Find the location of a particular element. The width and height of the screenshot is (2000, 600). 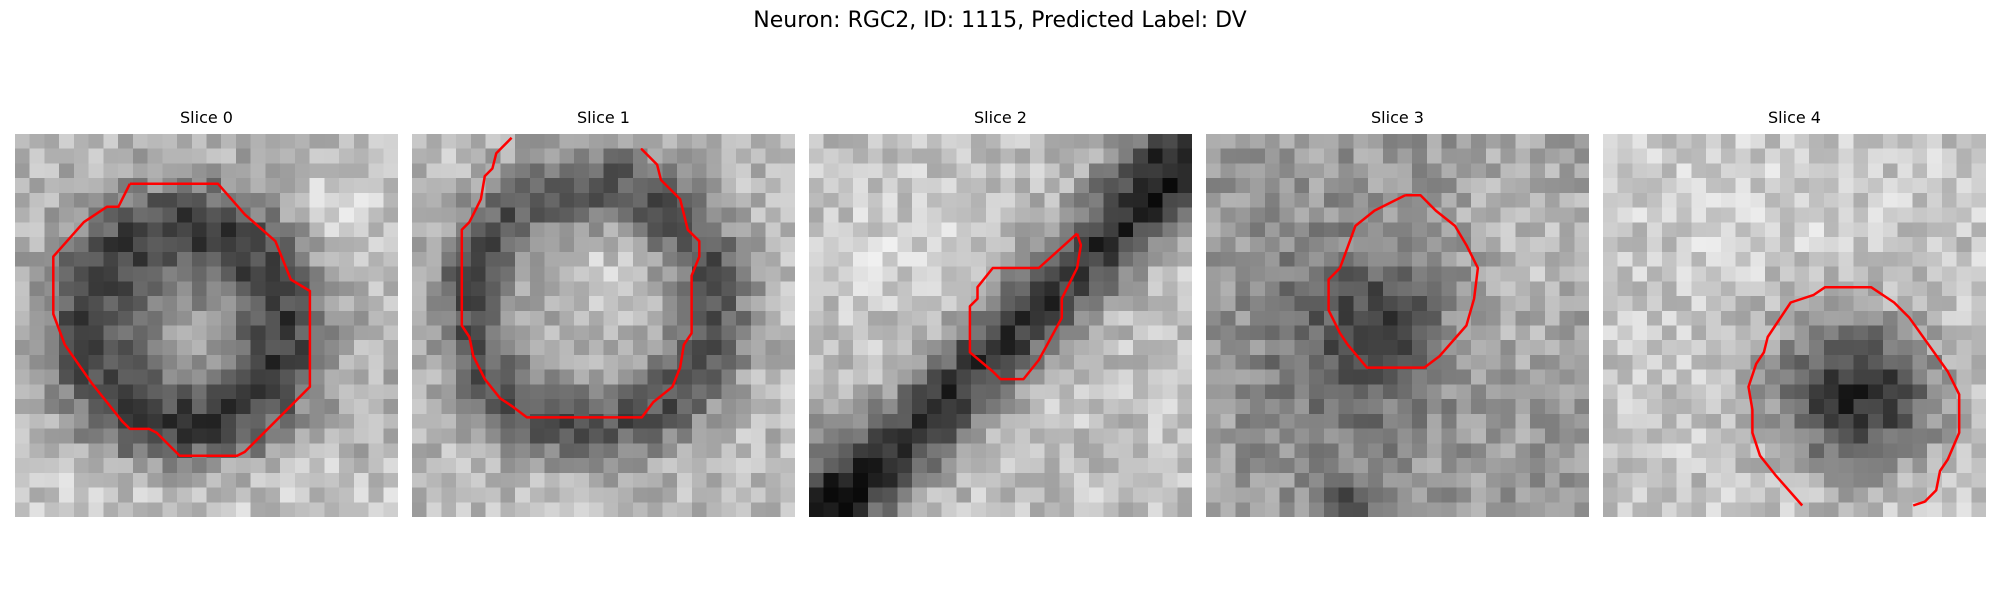

slice-title: Slice 4 is located at coordinates (1794, 117).